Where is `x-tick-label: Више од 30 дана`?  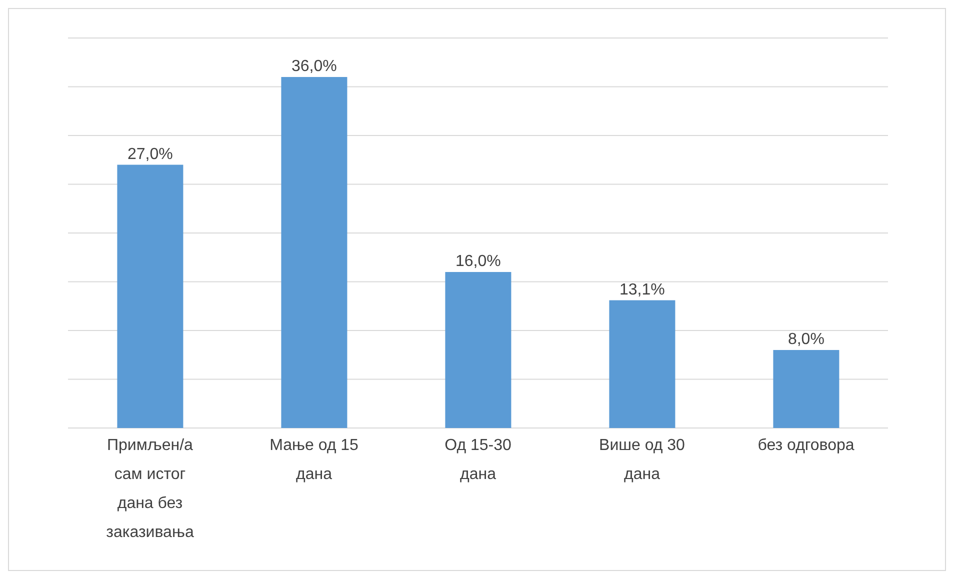 x-tick-label: Више од 30 дана is located at coordinates (642, 460).